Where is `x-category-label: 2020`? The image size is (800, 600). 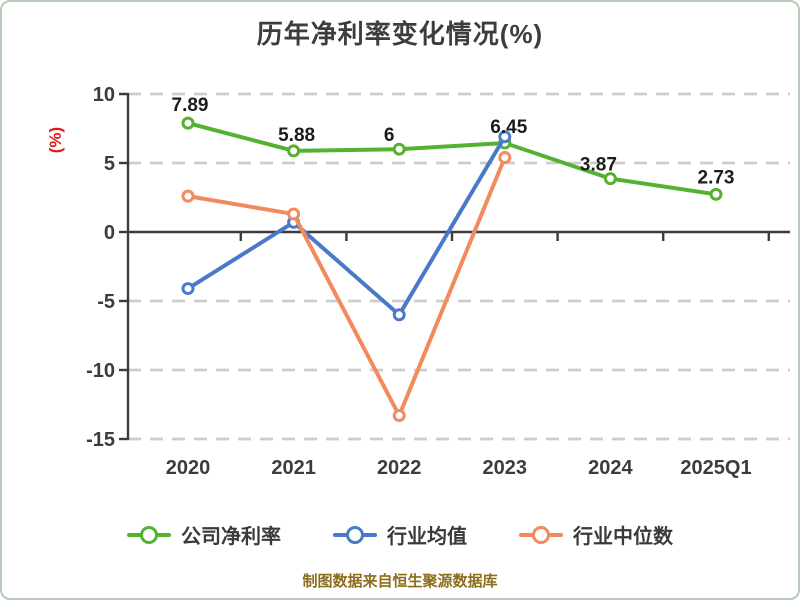 x-category-label: 2020 is located at coordinates (188, 468).